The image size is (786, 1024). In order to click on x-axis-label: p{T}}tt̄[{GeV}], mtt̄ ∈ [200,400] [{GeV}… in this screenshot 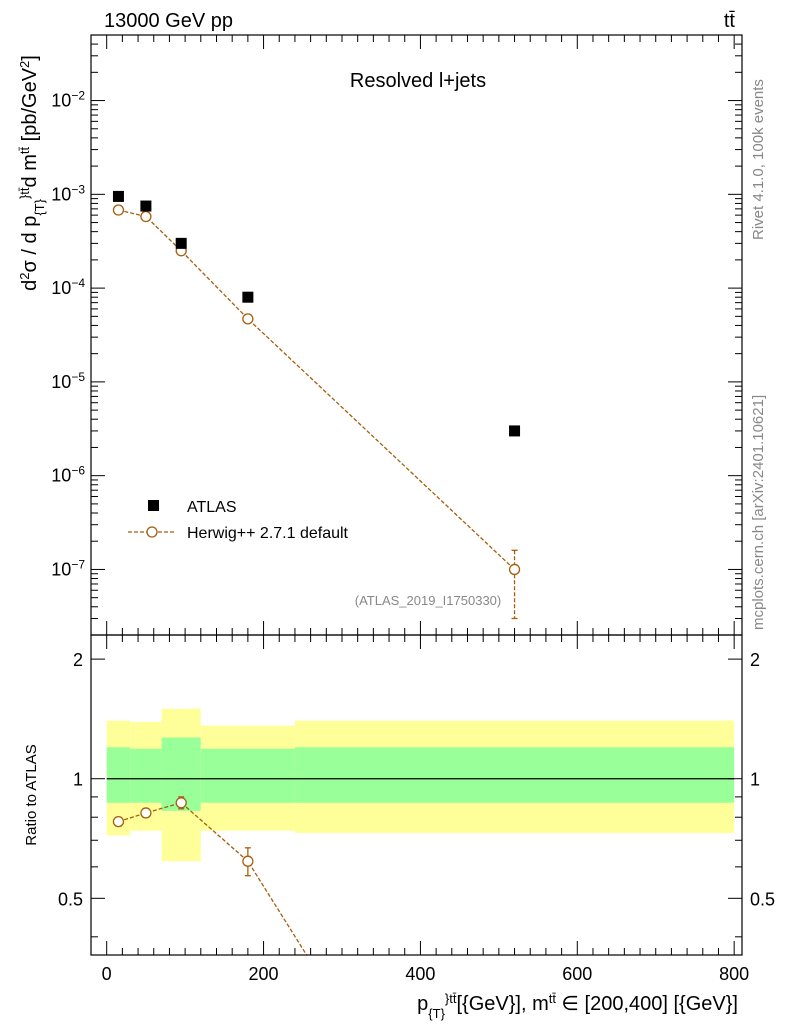, I will do `click(577, 1006)`.